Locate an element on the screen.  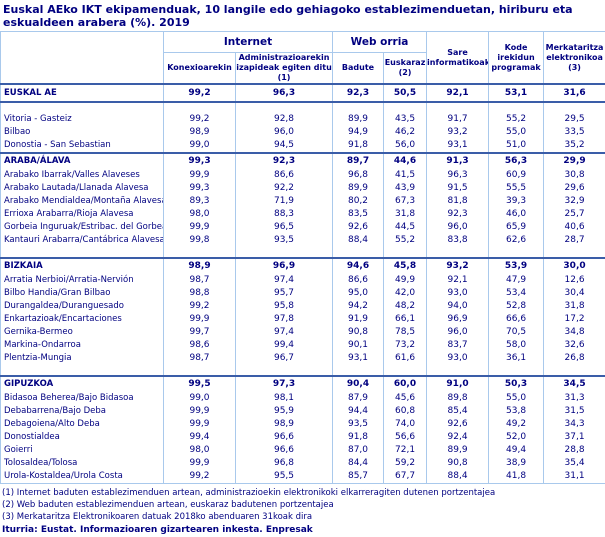
cell-value: 30,0 is located at coordinates (574, 266).